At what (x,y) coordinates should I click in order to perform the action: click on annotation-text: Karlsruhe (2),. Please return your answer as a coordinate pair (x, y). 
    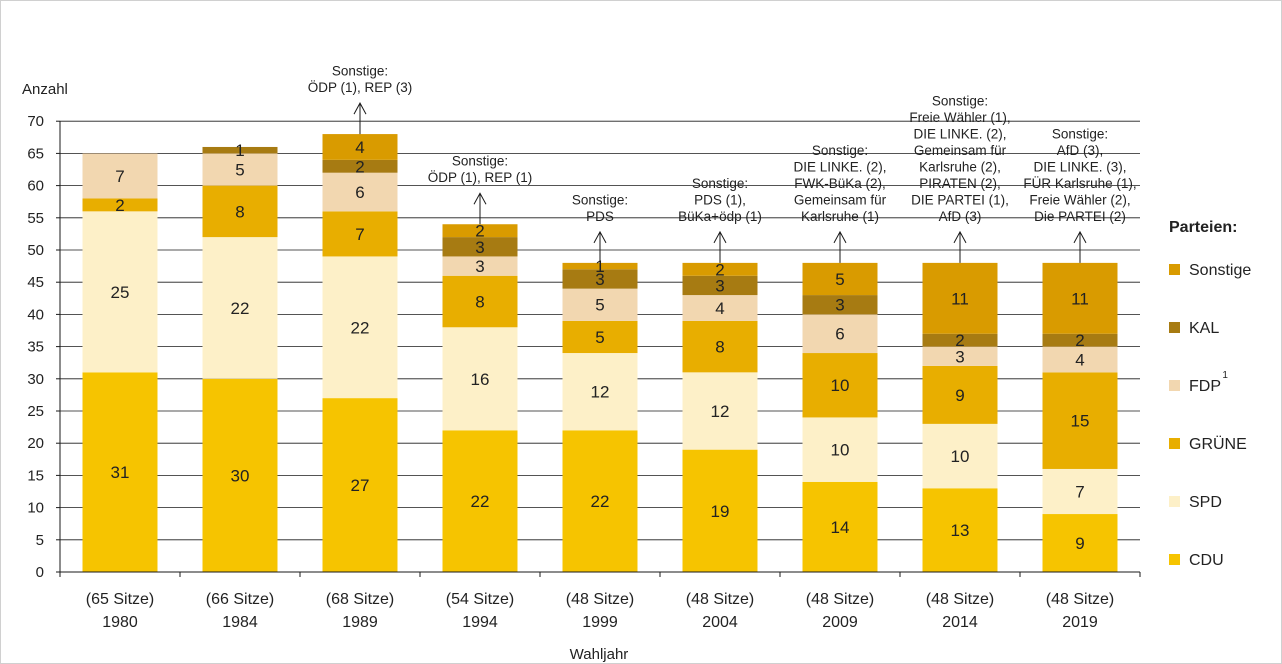
    Looking at the image, I should click on (960, 166).